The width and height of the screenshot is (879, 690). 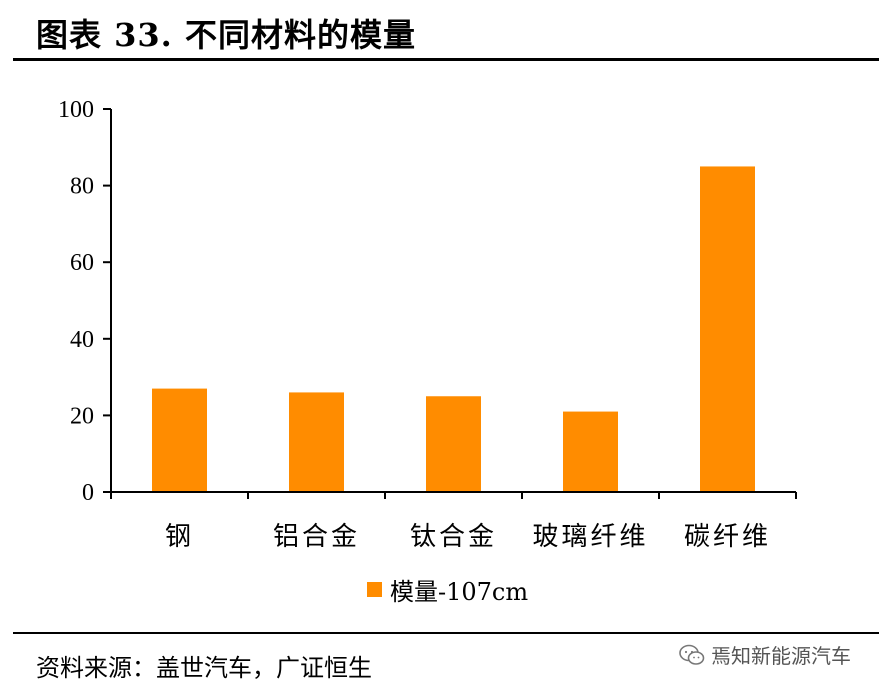 What do you see at coordinates (446, 633) in the screenshot?
I see `bottom-divider` at bounding box center [446, 633].